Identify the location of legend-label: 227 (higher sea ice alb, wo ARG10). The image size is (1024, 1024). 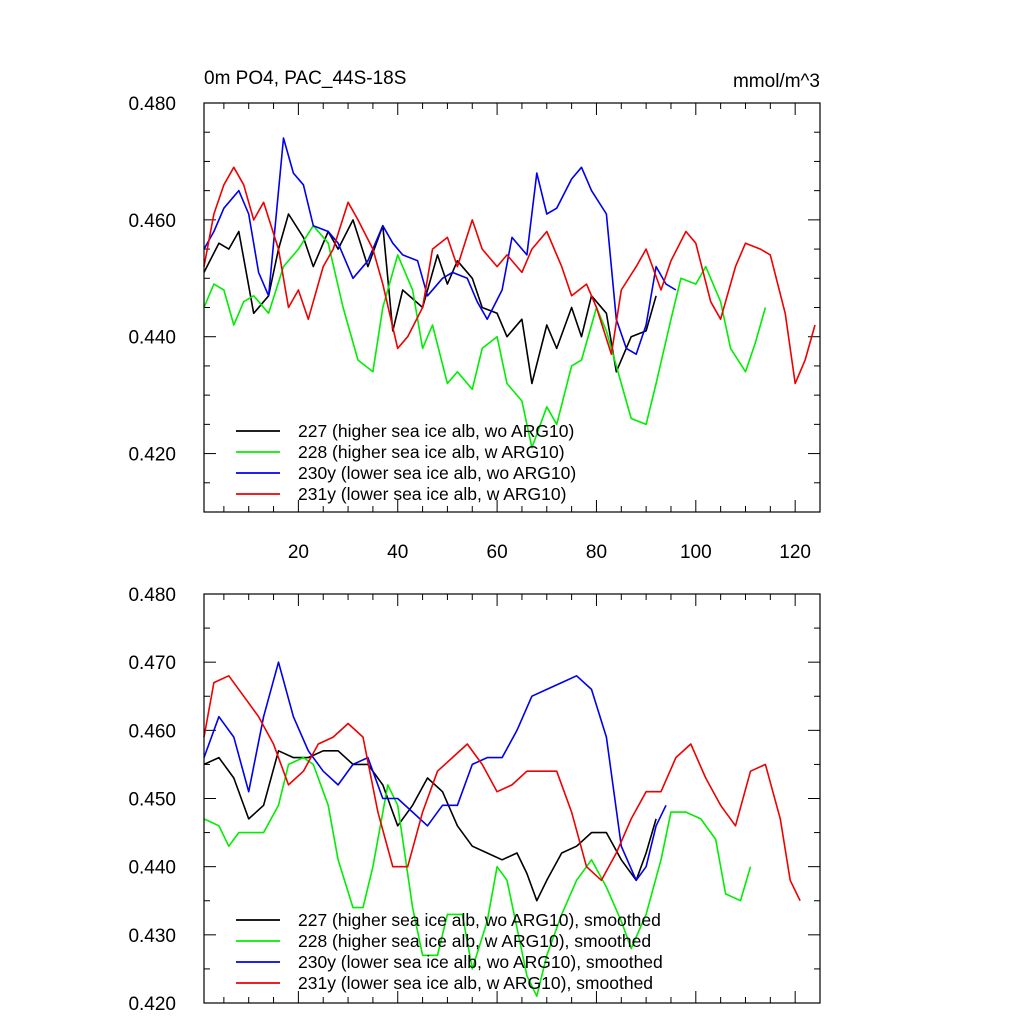
(436, 431).